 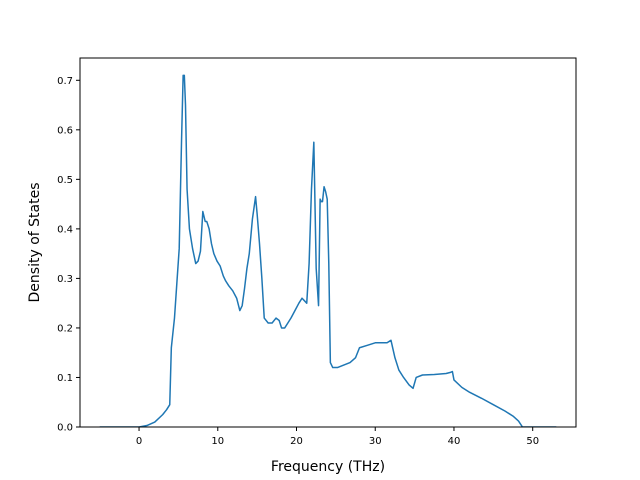 What do you see at coordinates (65, 279) in the screenshot?
I see `y-tick-label: 0.3` at bounding box center [65, 279].